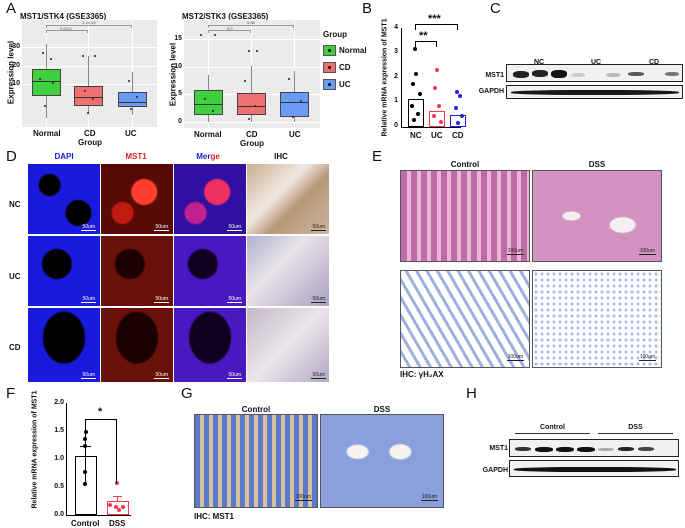 This screenshot has width=685, height=528. What do you see at coordinates (294, 104) in the screenshot?
I see `box-uc` at bounding box center [294, 104].